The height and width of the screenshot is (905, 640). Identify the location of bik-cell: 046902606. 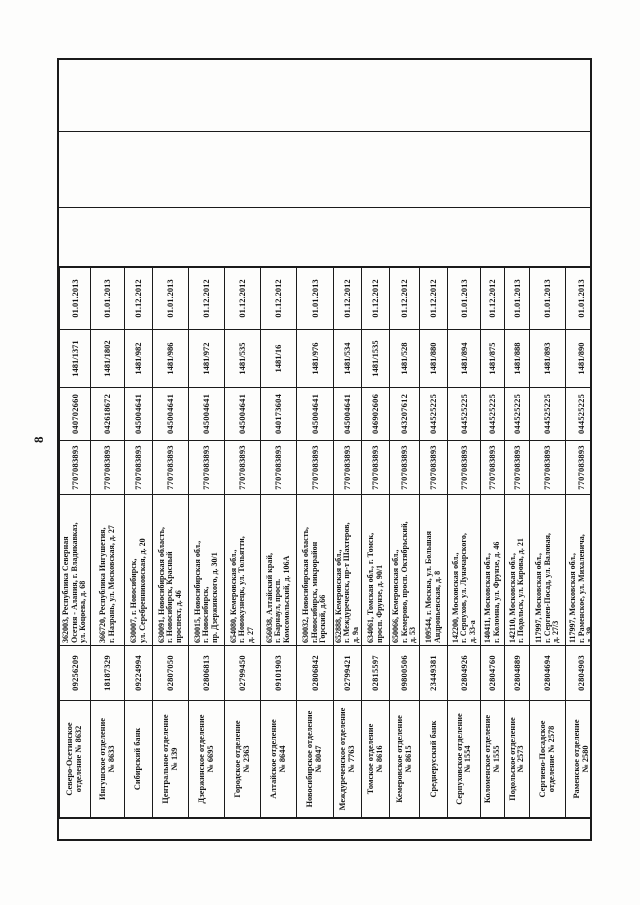
(375, 414).